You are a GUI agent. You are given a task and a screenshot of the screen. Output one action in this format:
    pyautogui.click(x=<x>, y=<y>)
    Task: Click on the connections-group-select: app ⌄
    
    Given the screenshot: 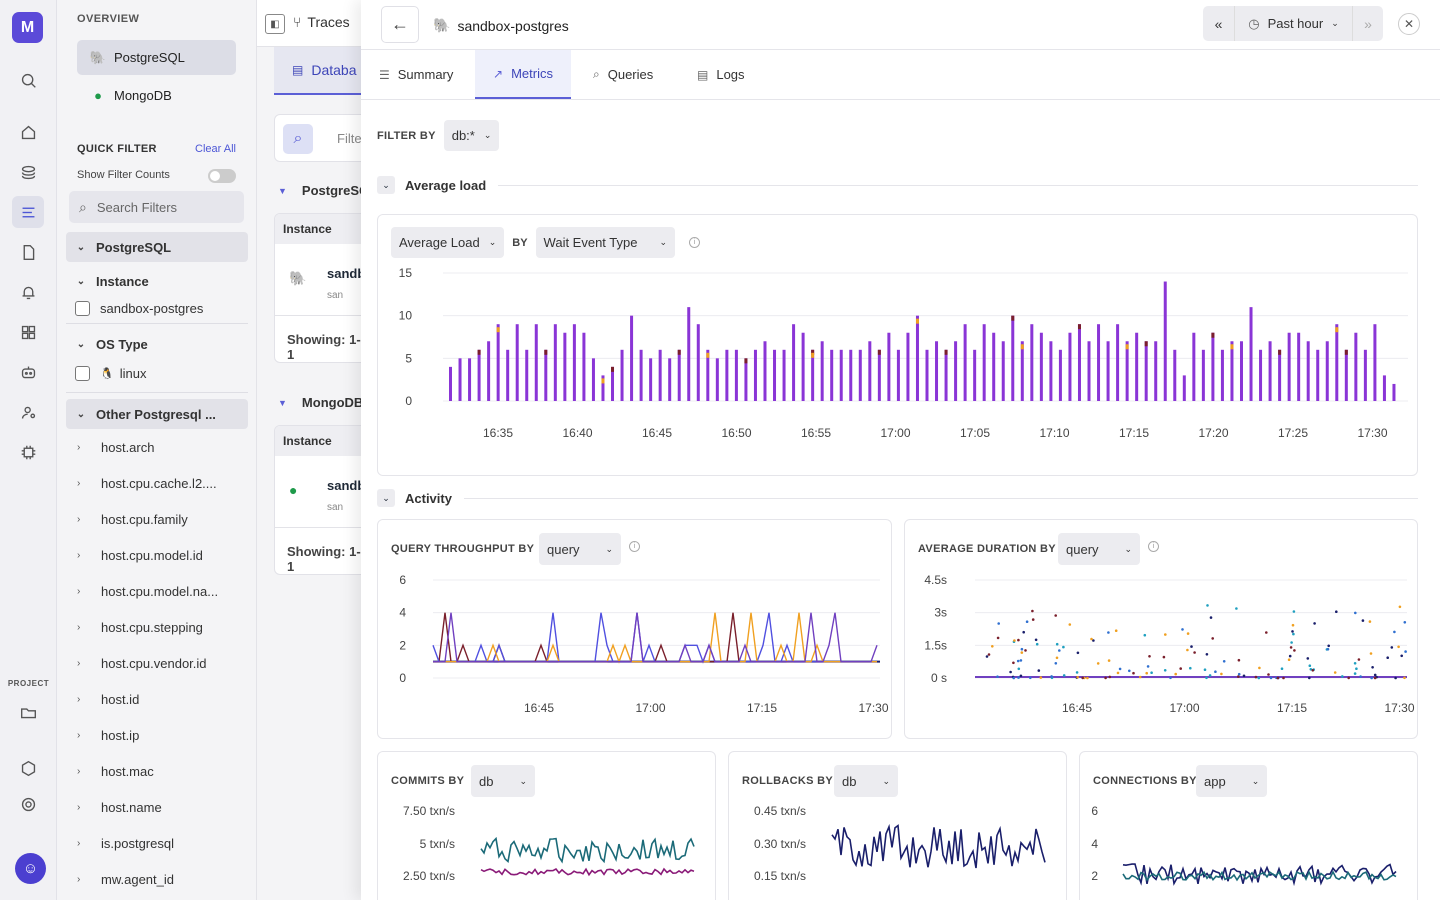 What is the action you would take?
    pyautogui.click(x=1232, y=781)
    